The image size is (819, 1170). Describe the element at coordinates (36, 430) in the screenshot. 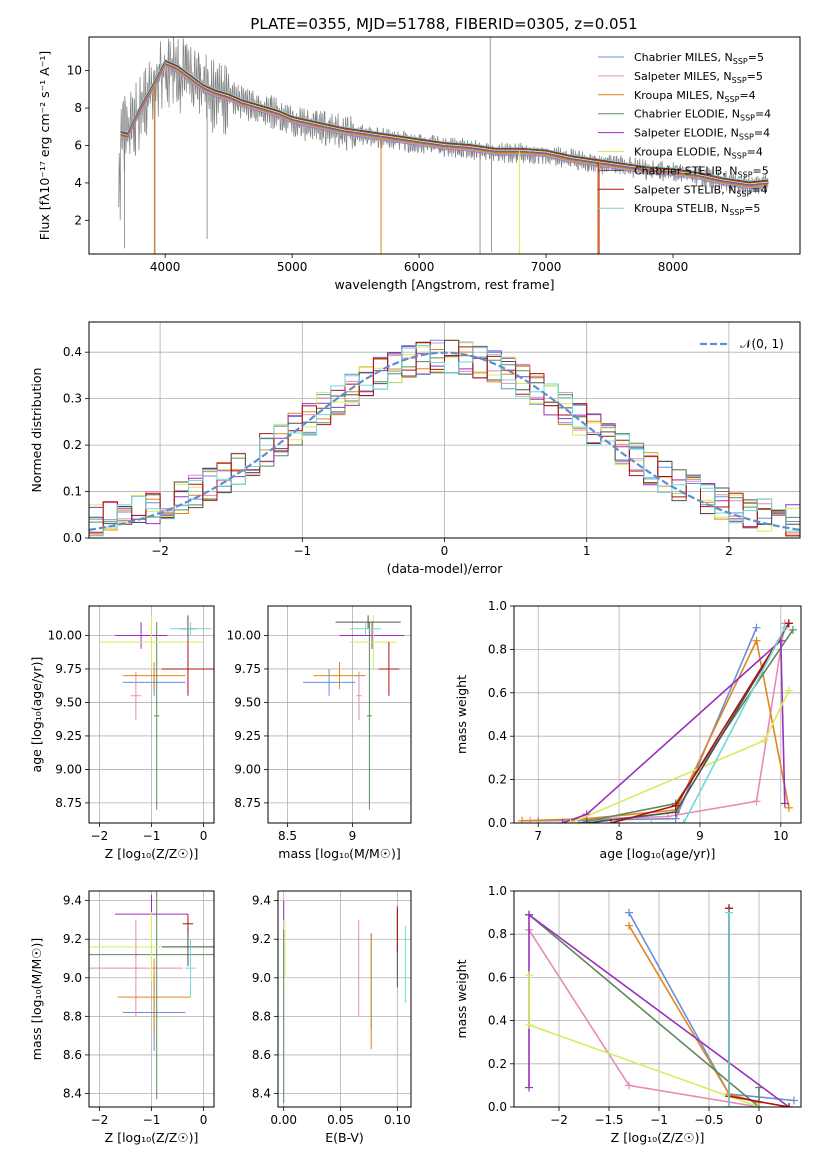

I see `y-axis-label: Normed distribution` at that location.